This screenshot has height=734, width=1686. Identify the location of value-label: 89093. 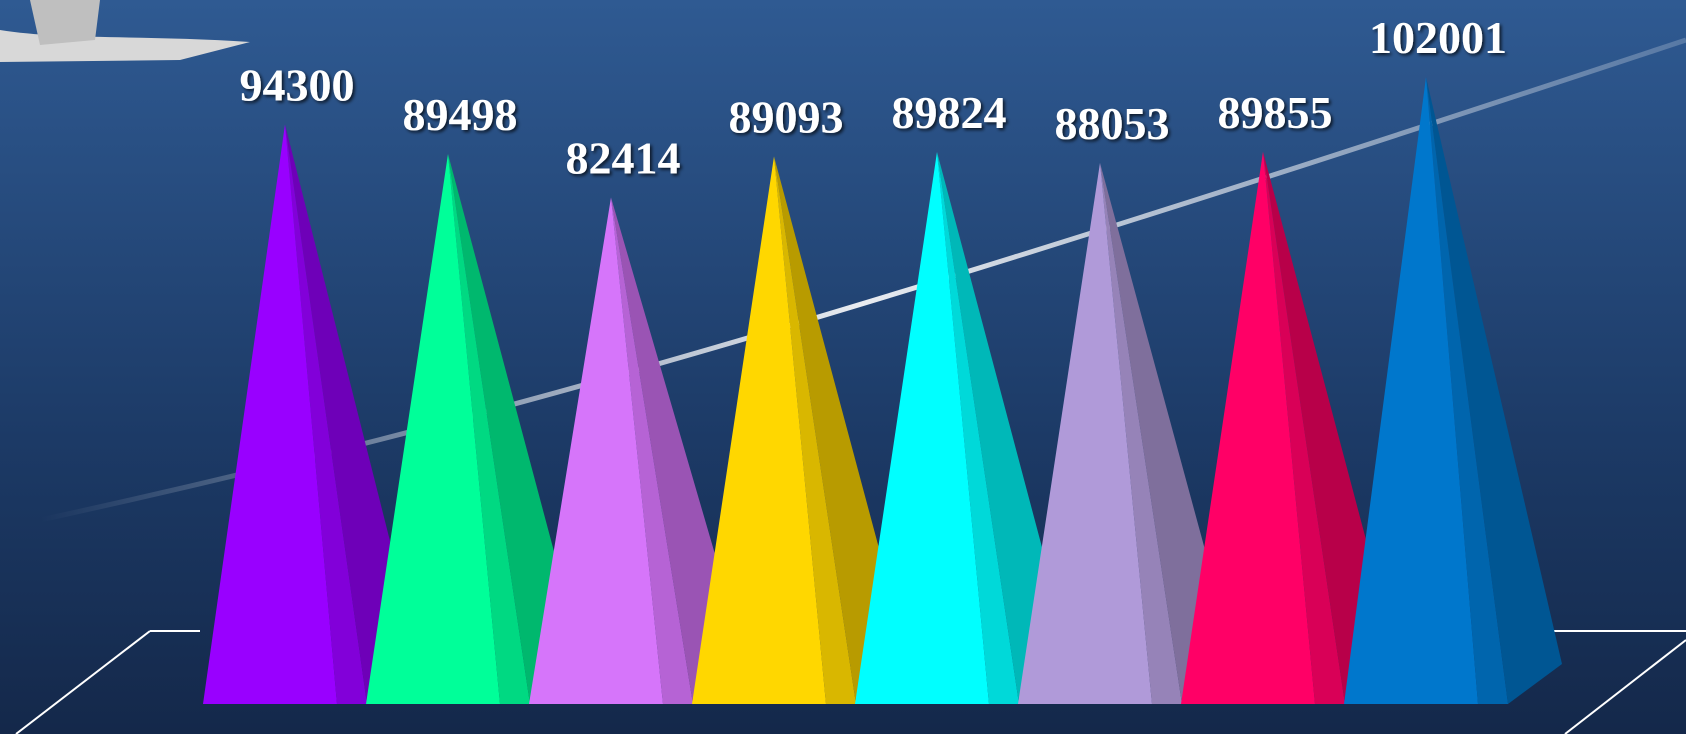
(786, 116).